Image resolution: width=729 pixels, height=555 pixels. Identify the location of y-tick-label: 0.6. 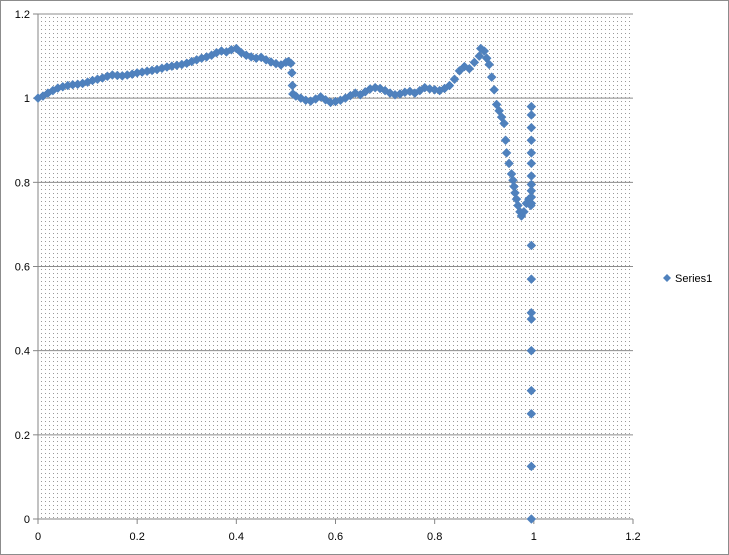
(22, 268).